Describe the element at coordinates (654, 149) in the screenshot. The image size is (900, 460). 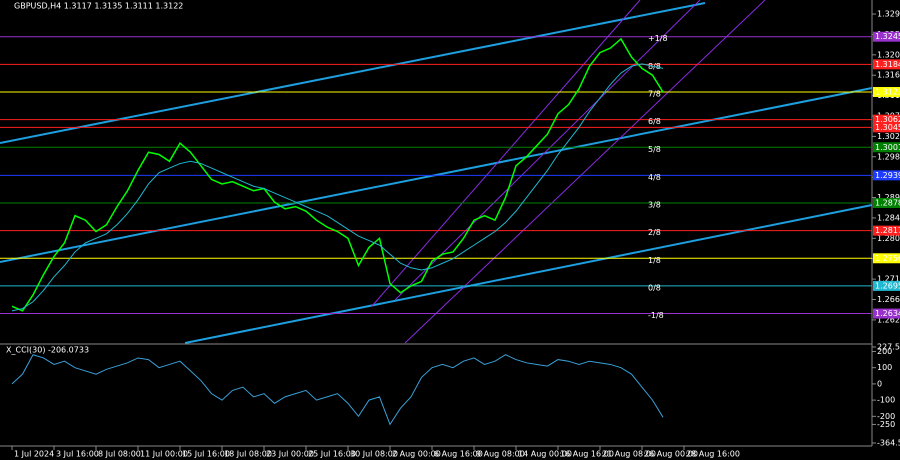
I see `level-label: 5/8` at that location.